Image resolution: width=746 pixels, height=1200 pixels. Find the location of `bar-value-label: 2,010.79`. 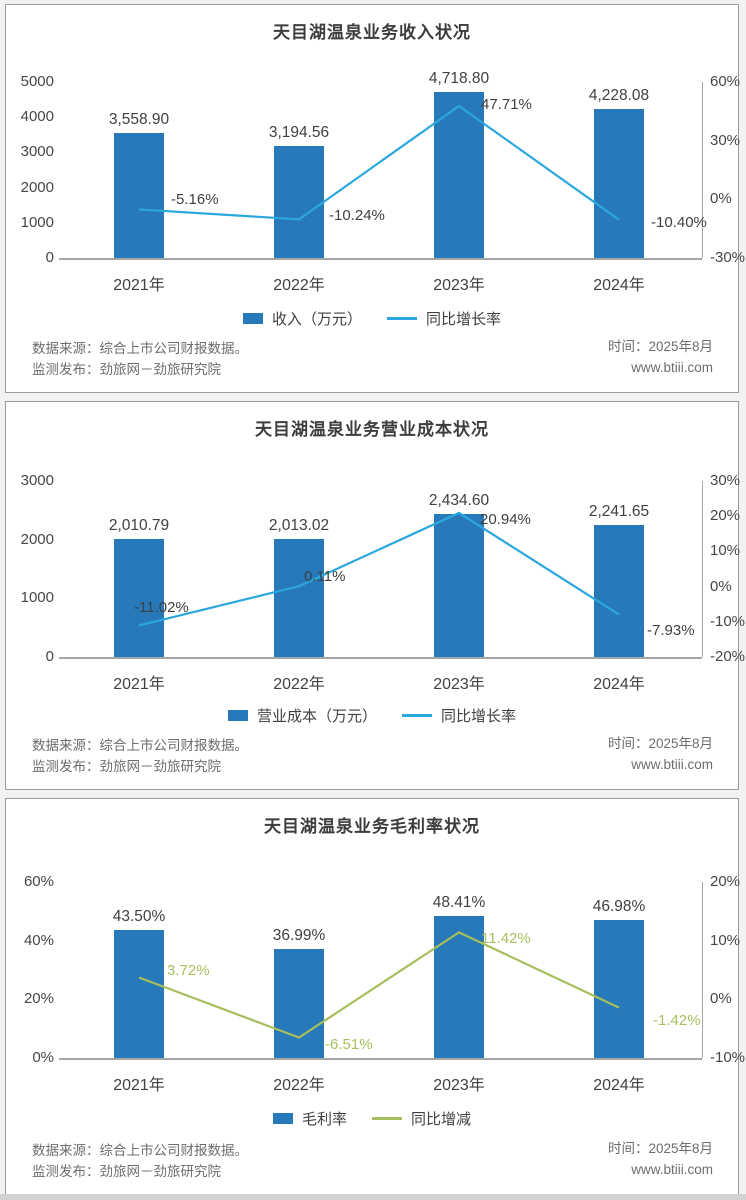

bar-value-label: 2,010.79 is located at coordinates (139, 526).